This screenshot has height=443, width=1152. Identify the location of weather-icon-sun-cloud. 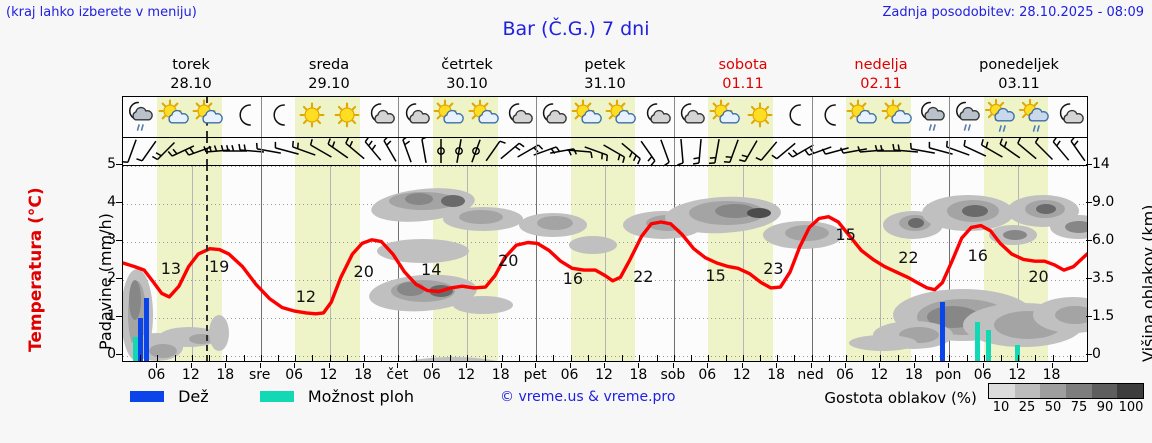
(622, 117).